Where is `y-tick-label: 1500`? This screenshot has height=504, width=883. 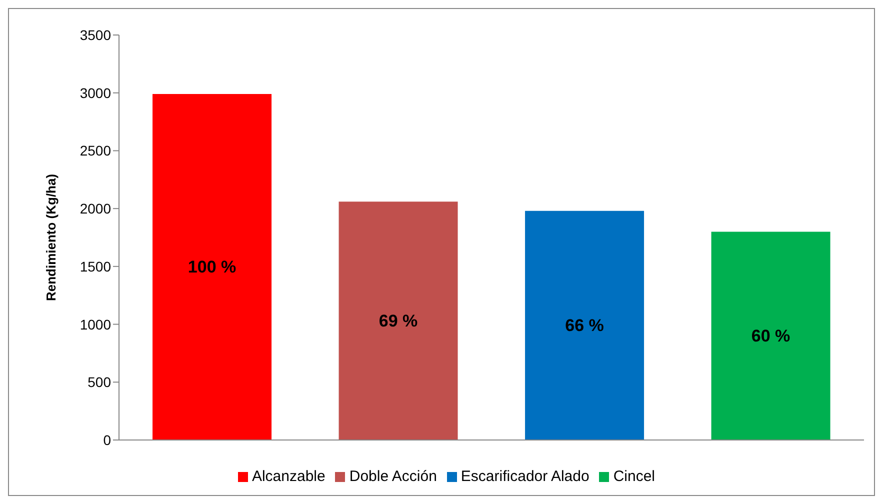
y-tick-label: 1500 is located at coordinates (96, 266).